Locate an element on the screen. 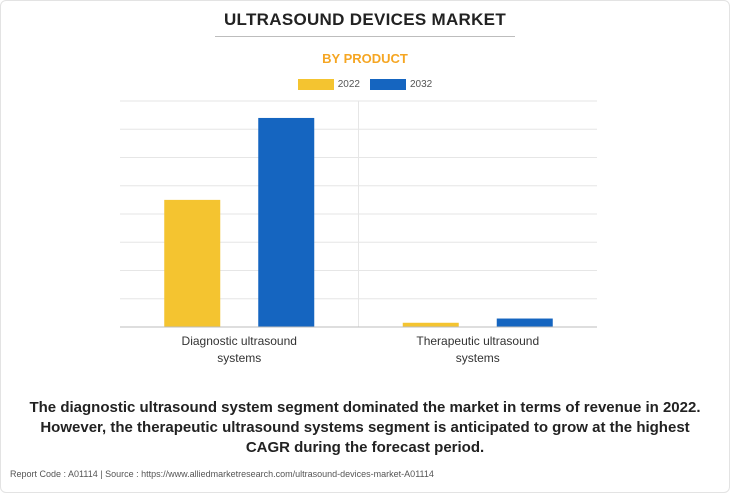 Image resolution: width=730 pixels, height=493 pixels. bar-2032-diagnostic is located at coordinates (286, 222).